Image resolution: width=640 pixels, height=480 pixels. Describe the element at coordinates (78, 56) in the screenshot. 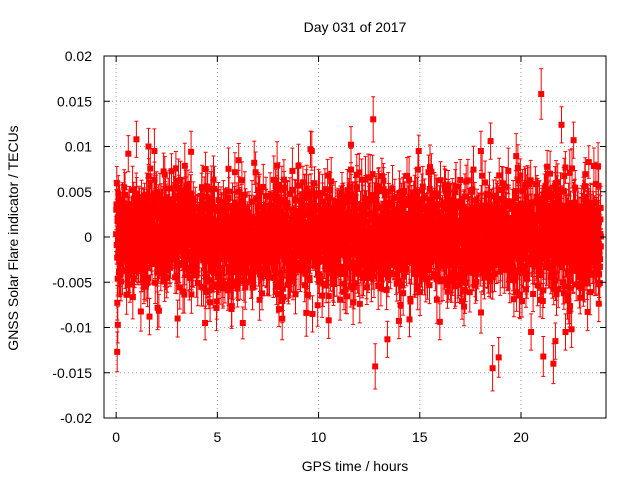

I see `y-tick-label: 0.02` at that location.